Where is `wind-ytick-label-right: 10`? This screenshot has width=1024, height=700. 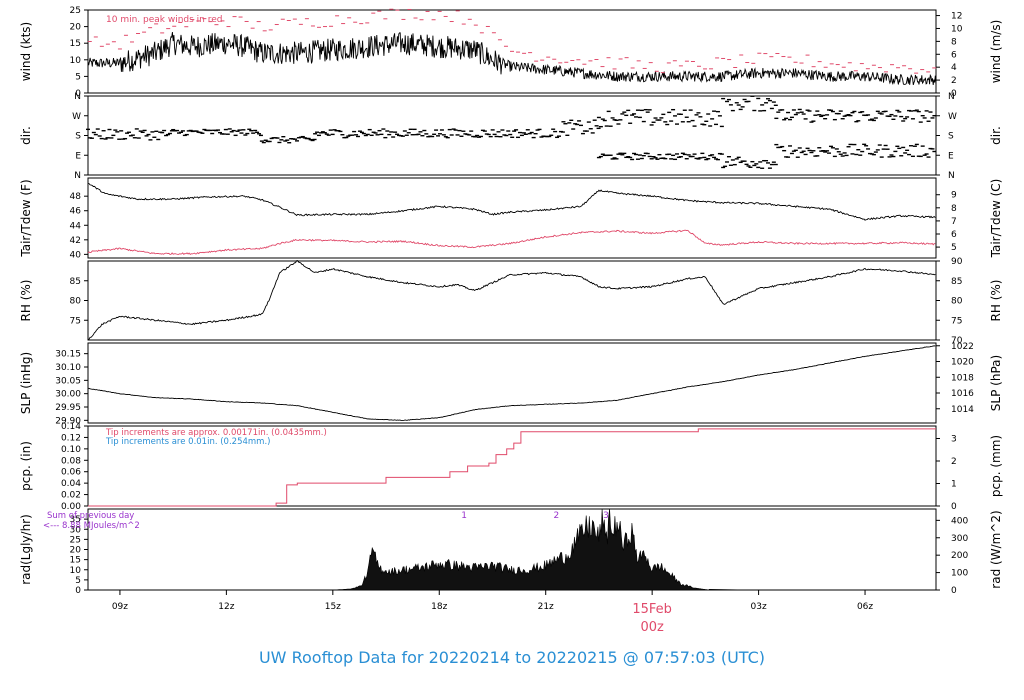
wind-ytick-label-right: 10 is located at coordinates (957, 29).